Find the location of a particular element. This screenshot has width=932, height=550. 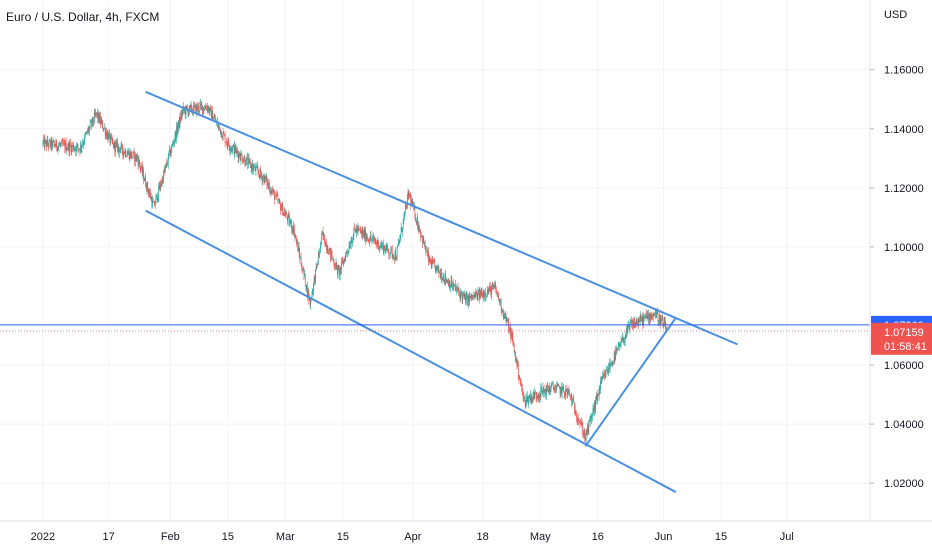

time-axis: 2022 17 Feb 15 Mar 15 Apr 18 May 16 Jun 15 Jul is located at coordinates (412, 537).